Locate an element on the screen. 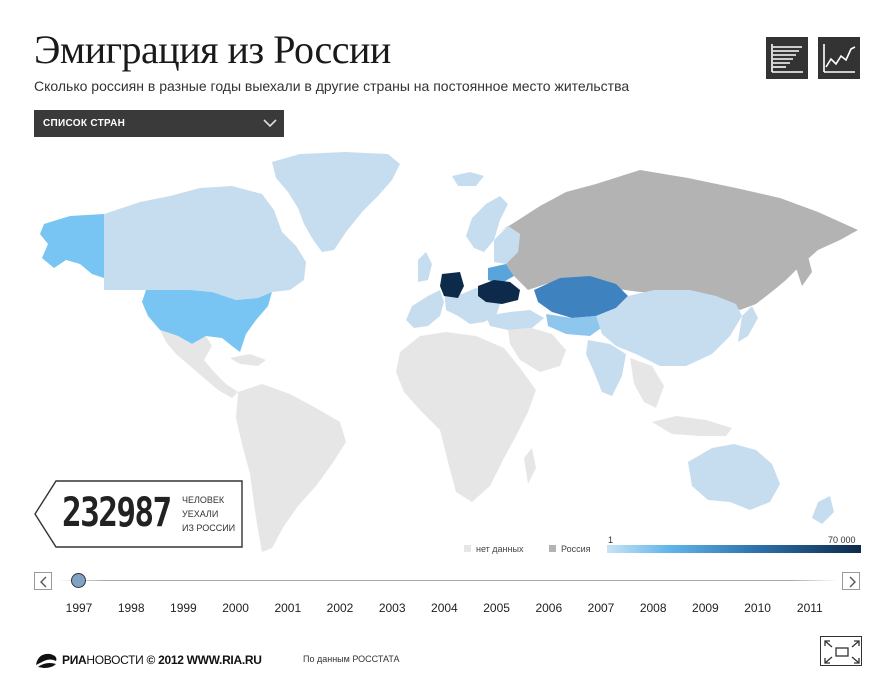 The height and width of the screenshot is (684, 894). region-middle-east is located at coordinates (537, 350).